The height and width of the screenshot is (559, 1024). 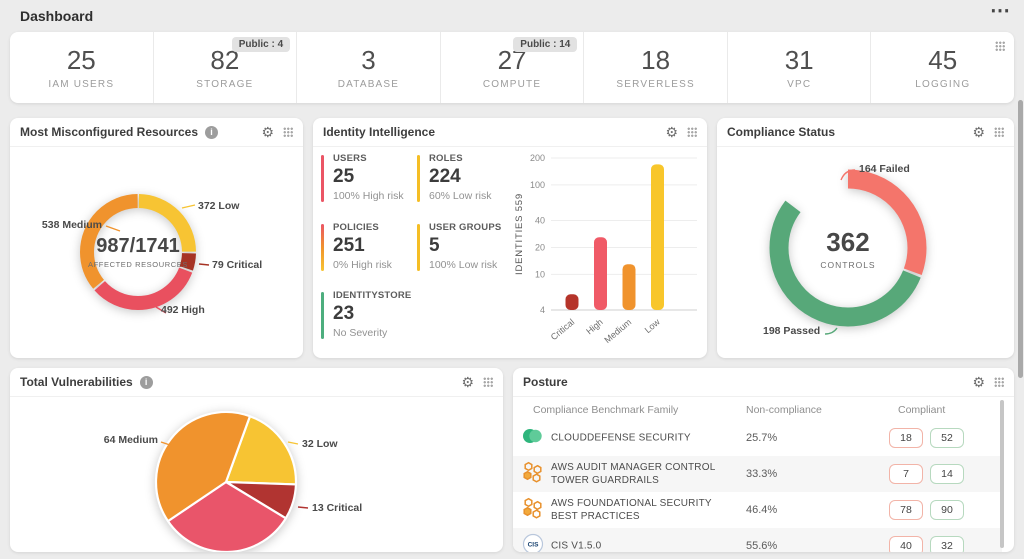 What do you see at coordinates (763, 382) in the screenshot?
I see `card-header: Posture ⚙` at bounding box center [763, 382].